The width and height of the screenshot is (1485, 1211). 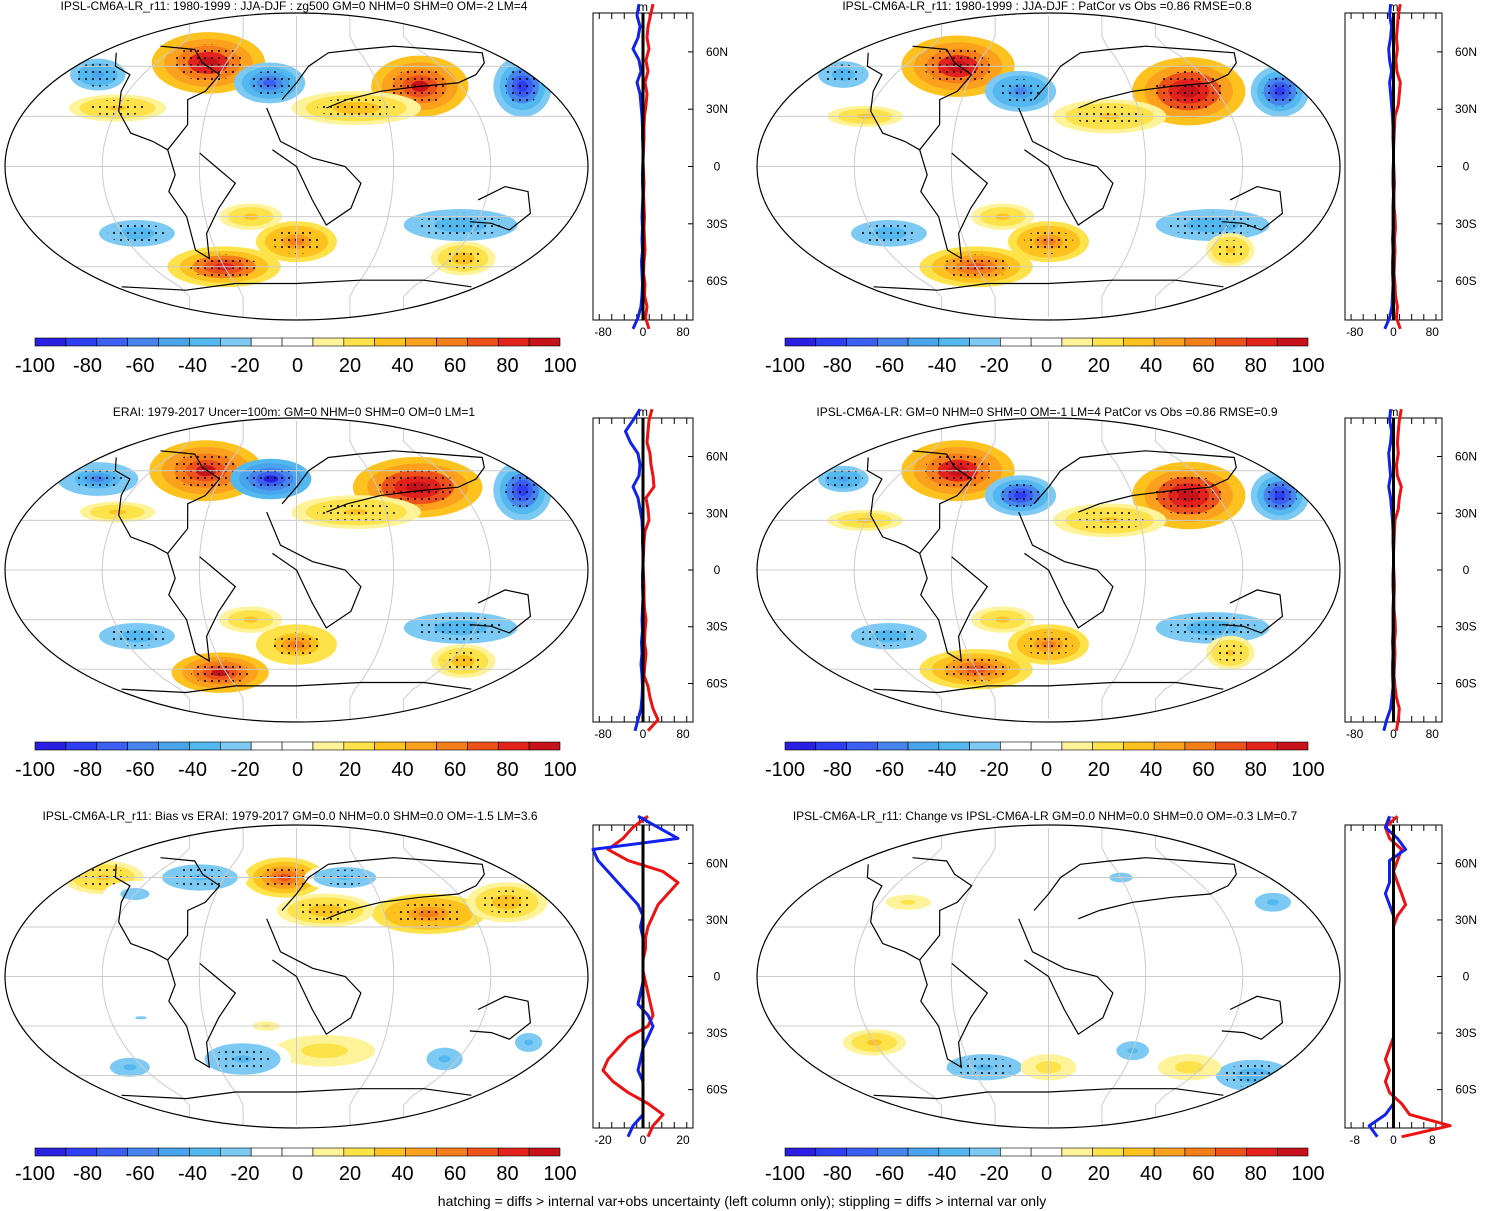 What do you see at coordinates (643, 412) in the screenshot?
I see `profile-unit: m` at bounding box center [643, 412].